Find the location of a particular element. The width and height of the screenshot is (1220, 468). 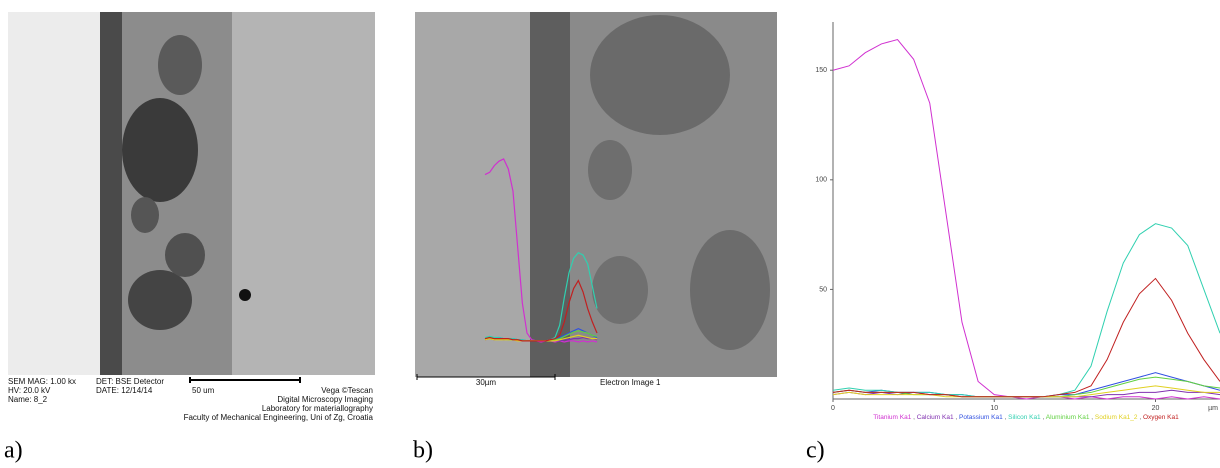

info-text: Digital Microscopy Imaging is located at coordinates (325, 399).